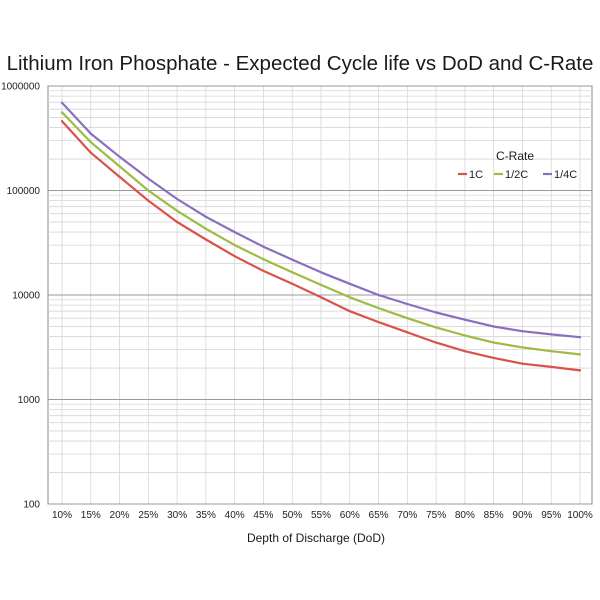 Image resolution: width=600 pixels, height=600 pixels. What do you see at coordinates (551, 515) in the screenshot?
I see `x-tick-label: 95%` at bounding box center [551, 515].